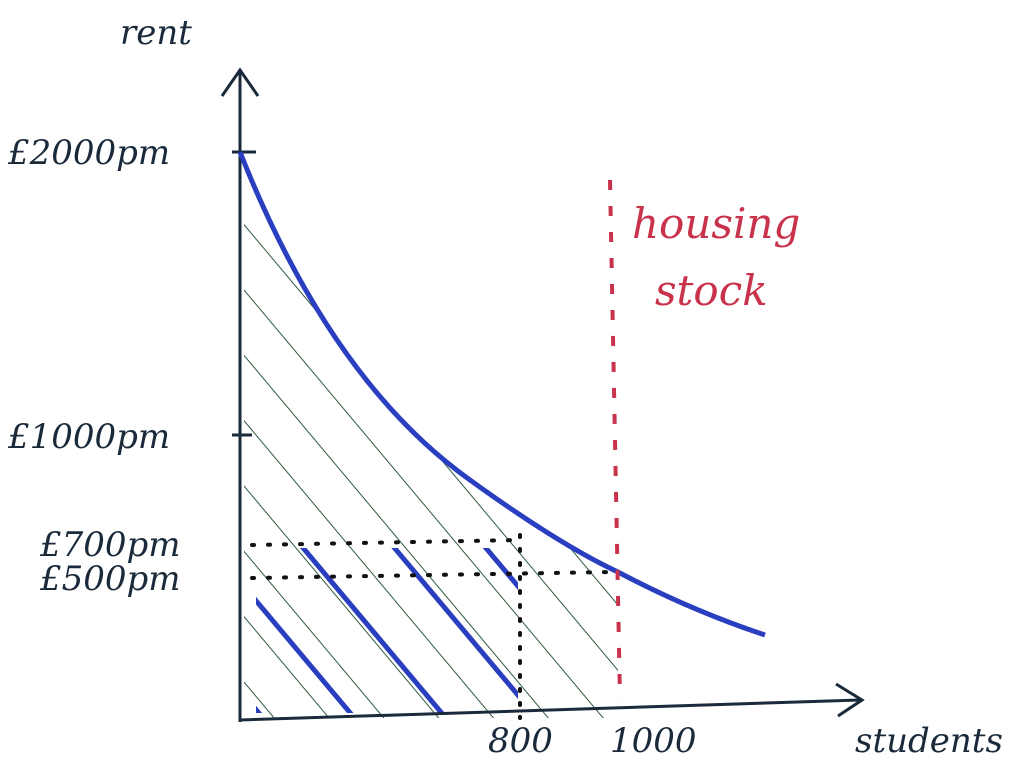 This screenshot has width=1034, height=766. What do you see at coordinates (520, 741) in the screenshot?
I see `x-tick-label: 800` at bounding box center [520, 741].